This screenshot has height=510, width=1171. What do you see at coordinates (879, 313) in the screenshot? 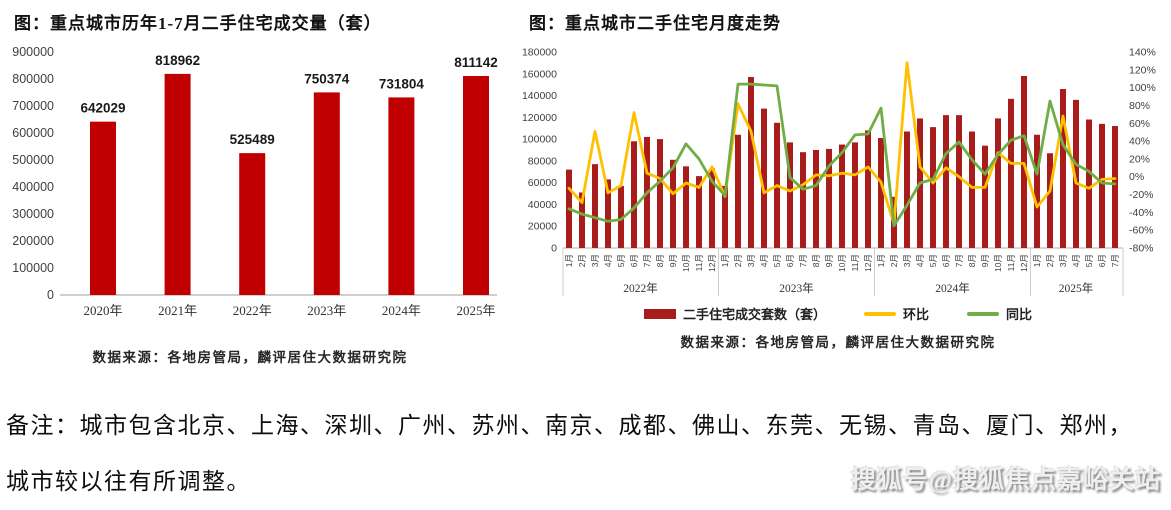
I see `line-swatch-mom-icon` at bounding box center [879, 313].